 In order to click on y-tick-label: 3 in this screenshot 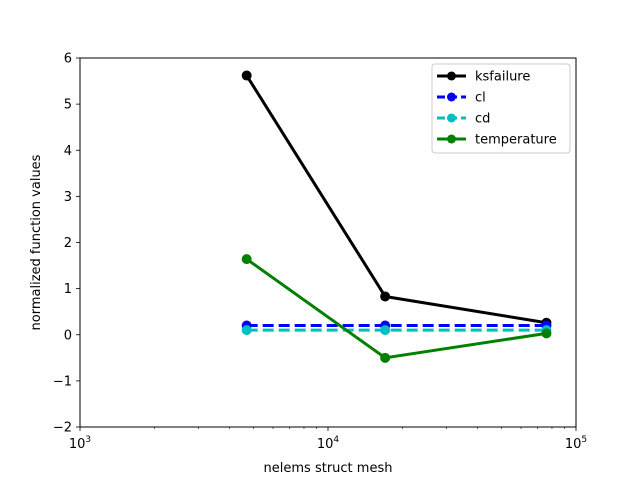, I will do `click(68, 197)`.